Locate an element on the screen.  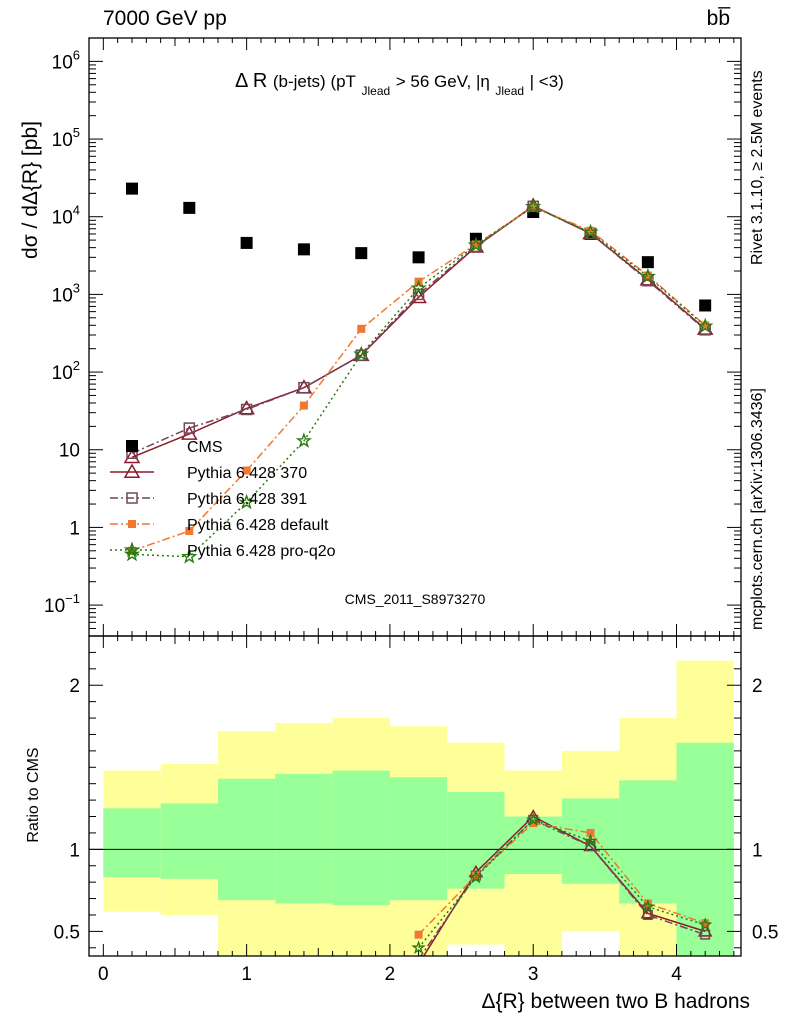
y-tick-exponent: 5 is located at coordinates (76, 132).